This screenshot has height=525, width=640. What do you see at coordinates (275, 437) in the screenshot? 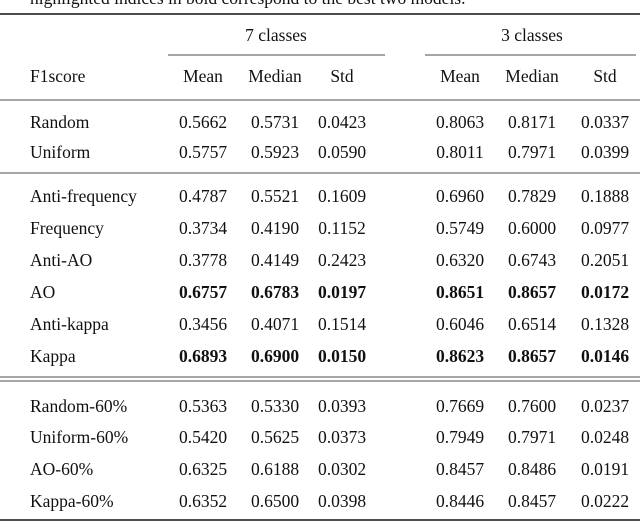
I see `cell: 0.5625` at bounding box center [275, 437].